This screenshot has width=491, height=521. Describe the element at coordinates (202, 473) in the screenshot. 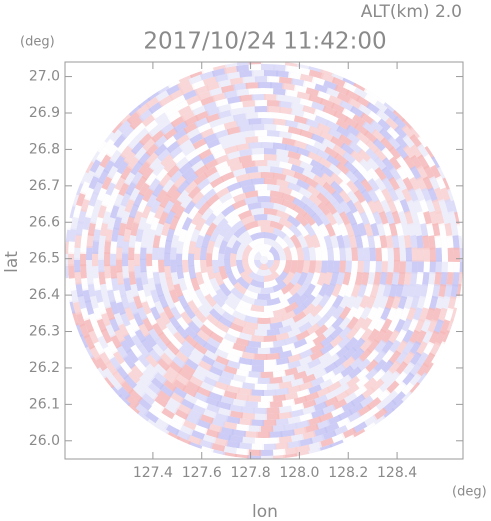

I see `x-tick-label: 127.6` at that location.